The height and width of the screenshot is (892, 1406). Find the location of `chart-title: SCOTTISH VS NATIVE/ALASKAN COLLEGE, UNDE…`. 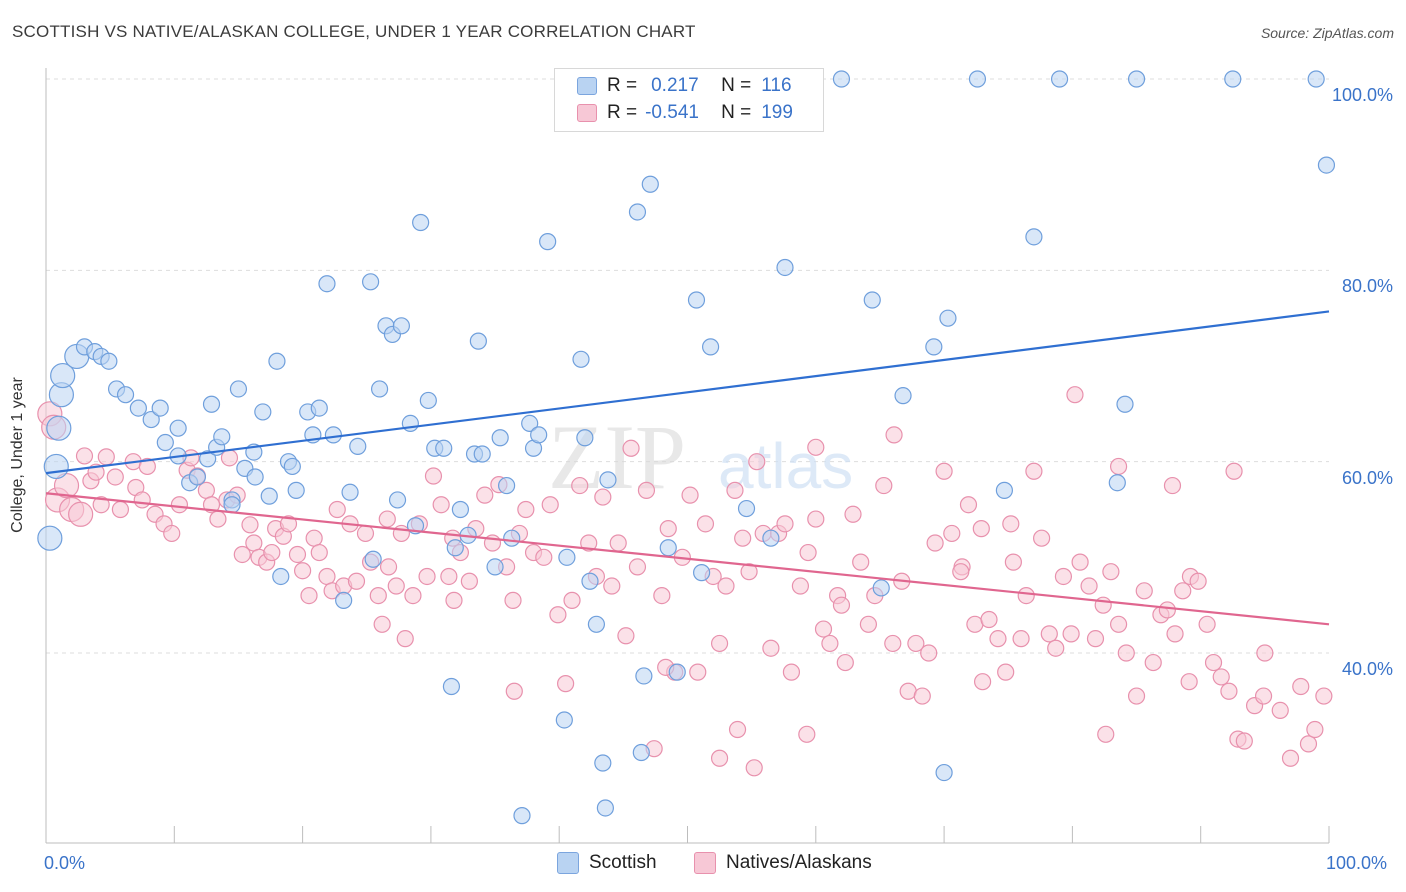

chart-title: SCOTTISH VS NATIVE/ALASKAN COLLEGE, UNDE… is located at coordinates (354, 31).